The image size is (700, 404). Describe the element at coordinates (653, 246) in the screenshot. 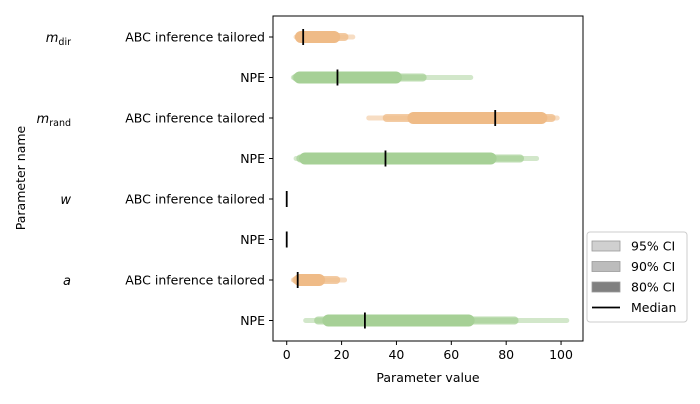

I see `legend-label: 95% CI` at that location.